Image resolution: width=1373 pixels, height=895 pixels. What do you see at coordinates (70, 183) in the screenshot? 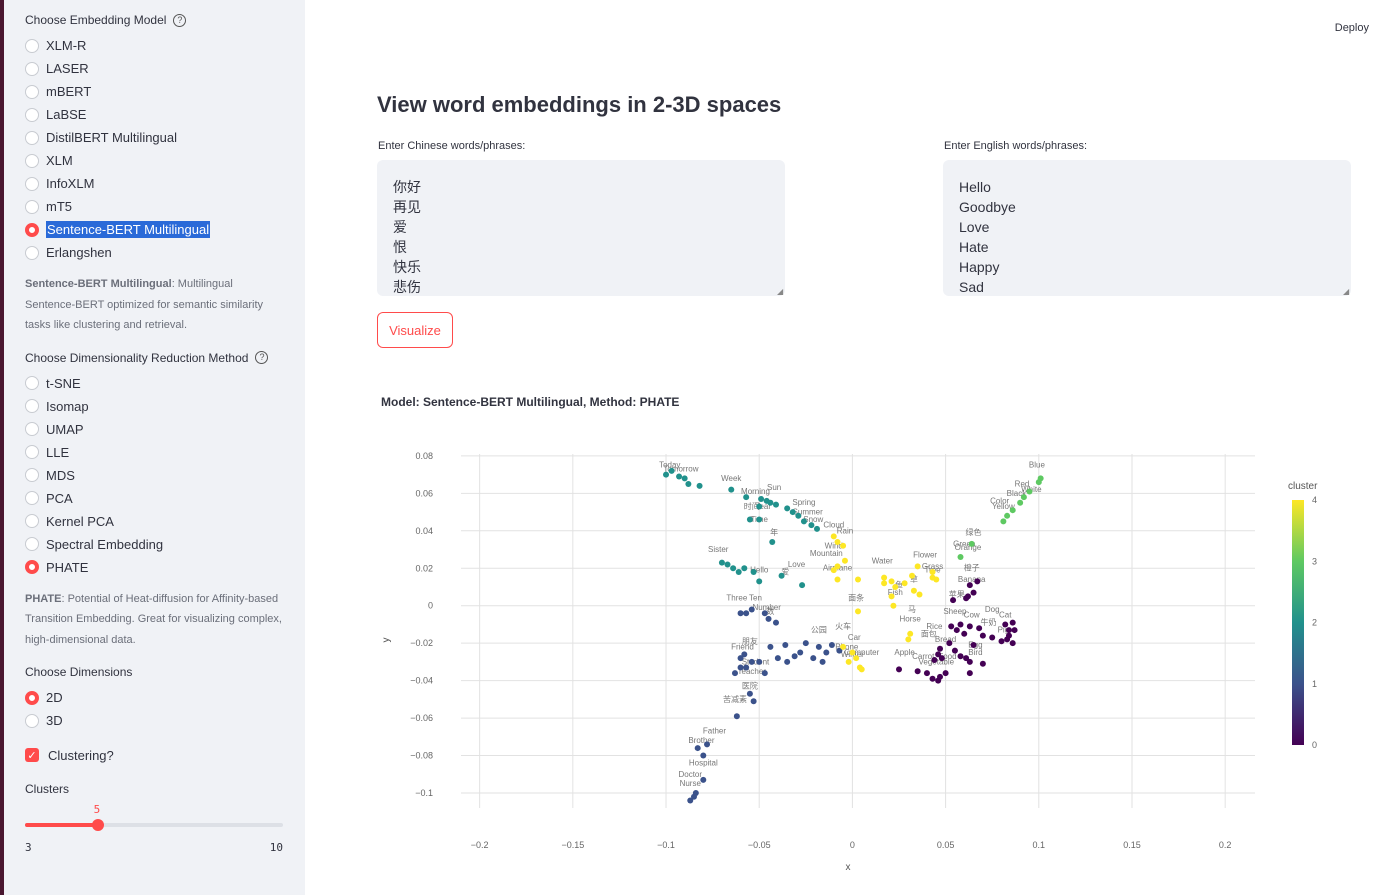
I see `model-option-label: InfoXLM` at bounding box center [70, 183].